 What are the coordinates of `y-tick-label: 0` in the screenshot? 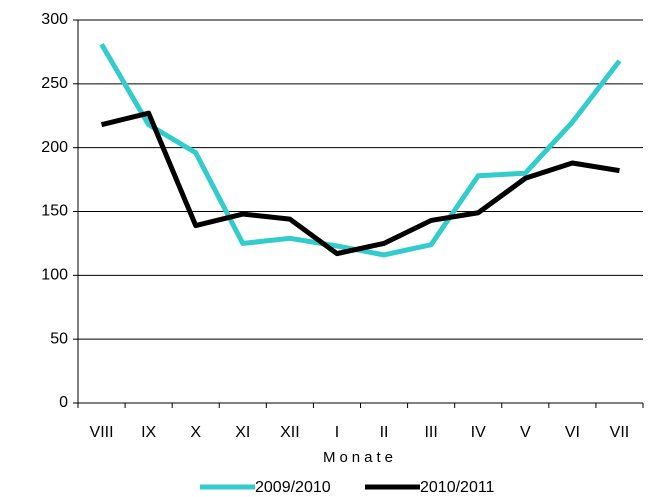 It's located at (63, 402).